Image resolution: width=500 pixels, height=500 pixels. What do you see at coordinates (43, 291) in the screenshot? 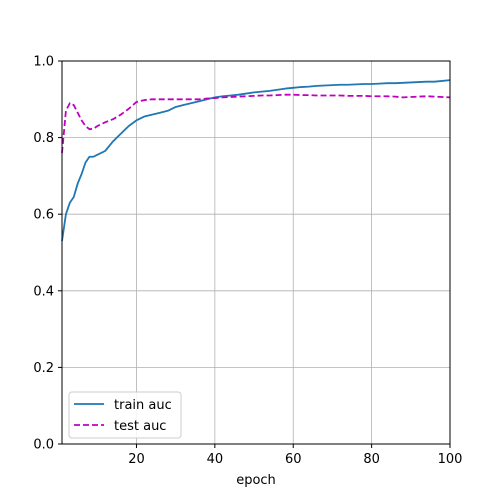
I see `y-tick-label: 0.4` at bounding box center [43, 291].